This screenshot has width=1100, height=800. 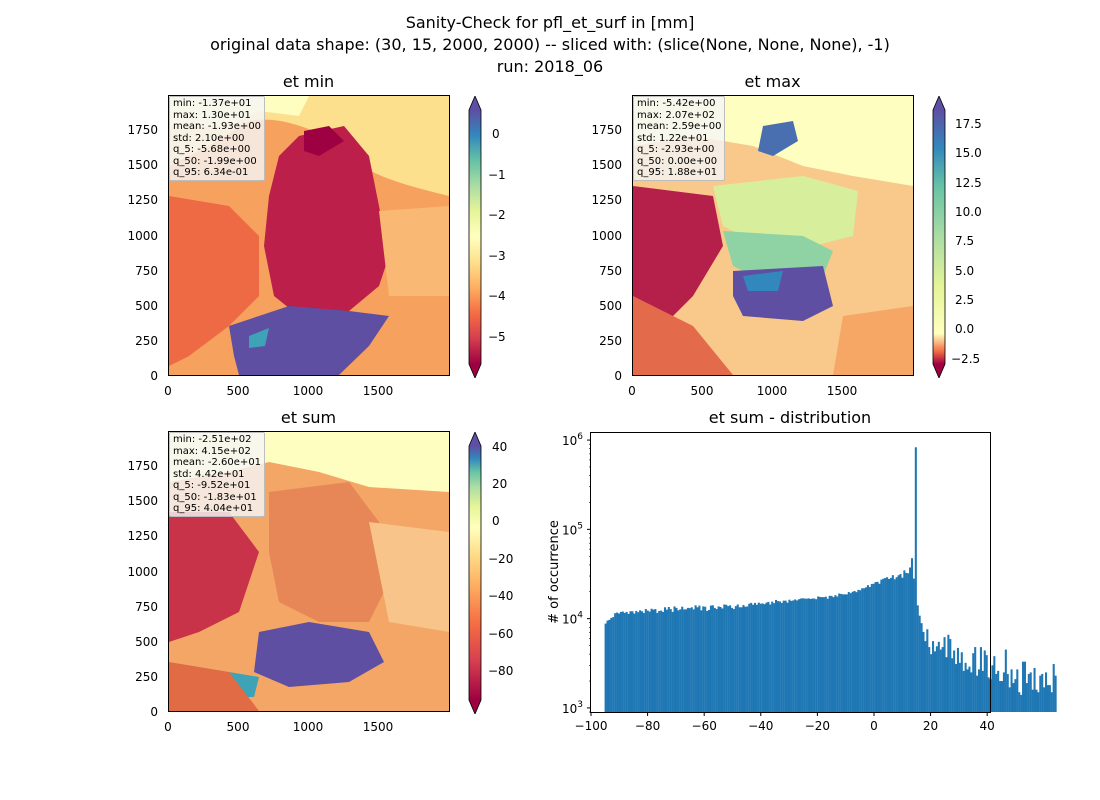 I want to click on colorbar-tick-label: −2, so click(x=497, y=215).